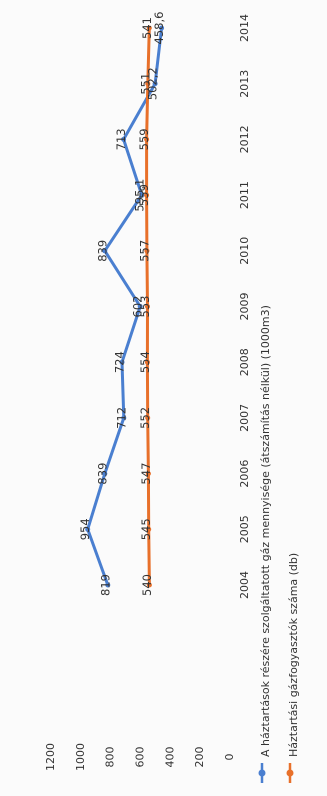  I want to click on series-1-point-2008, so click(122, 362).